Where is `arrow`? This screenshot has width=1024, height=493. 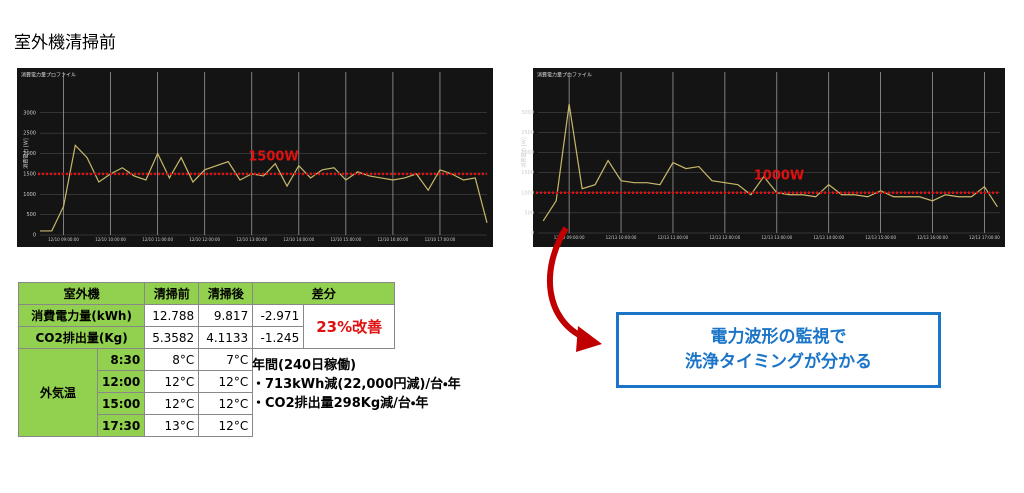
arrow is located at coordinates (566, 283).